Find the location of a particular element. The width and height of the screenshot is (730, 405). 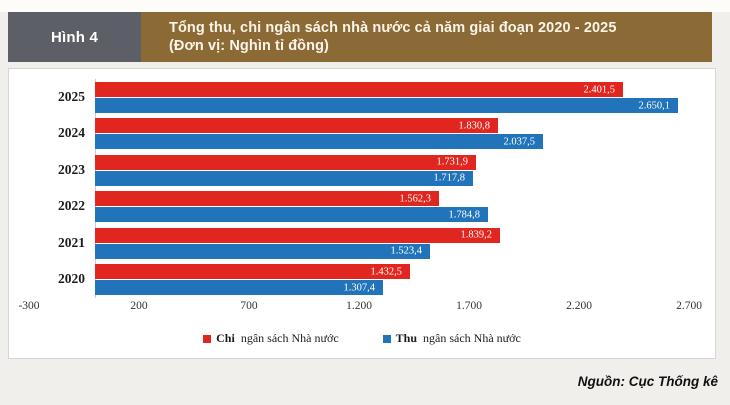

x-tick-2.700: 2.700 is located at coordinates (689, 306).